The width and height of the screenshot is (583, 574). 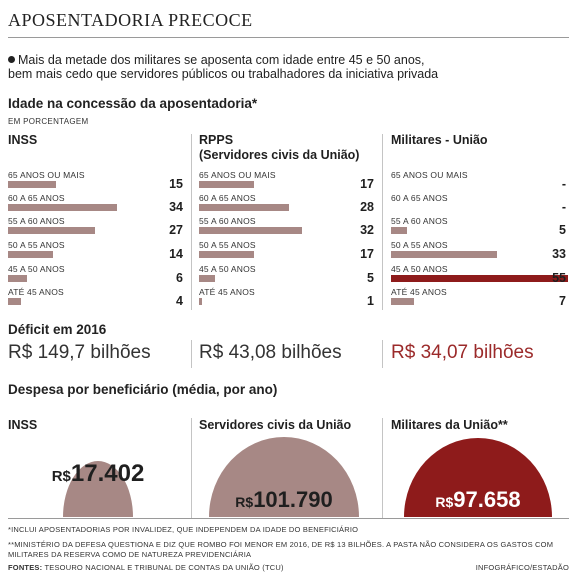 What do you see at coordinates (288, 37) in the screenshot?
I see `title-divider` at bounding box center [288, 37].